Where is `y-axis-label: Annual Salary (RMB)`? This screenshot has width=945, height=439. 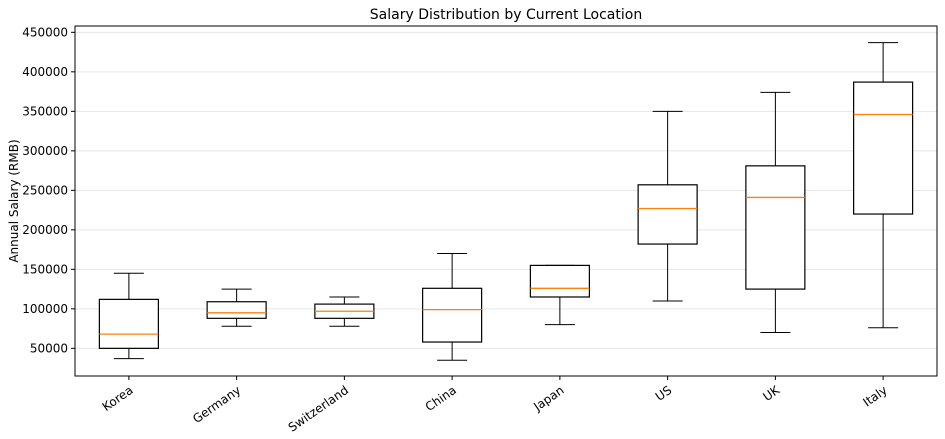
y-axis-label: Annual Salary (RMB) is located at coordinates (14, 200).